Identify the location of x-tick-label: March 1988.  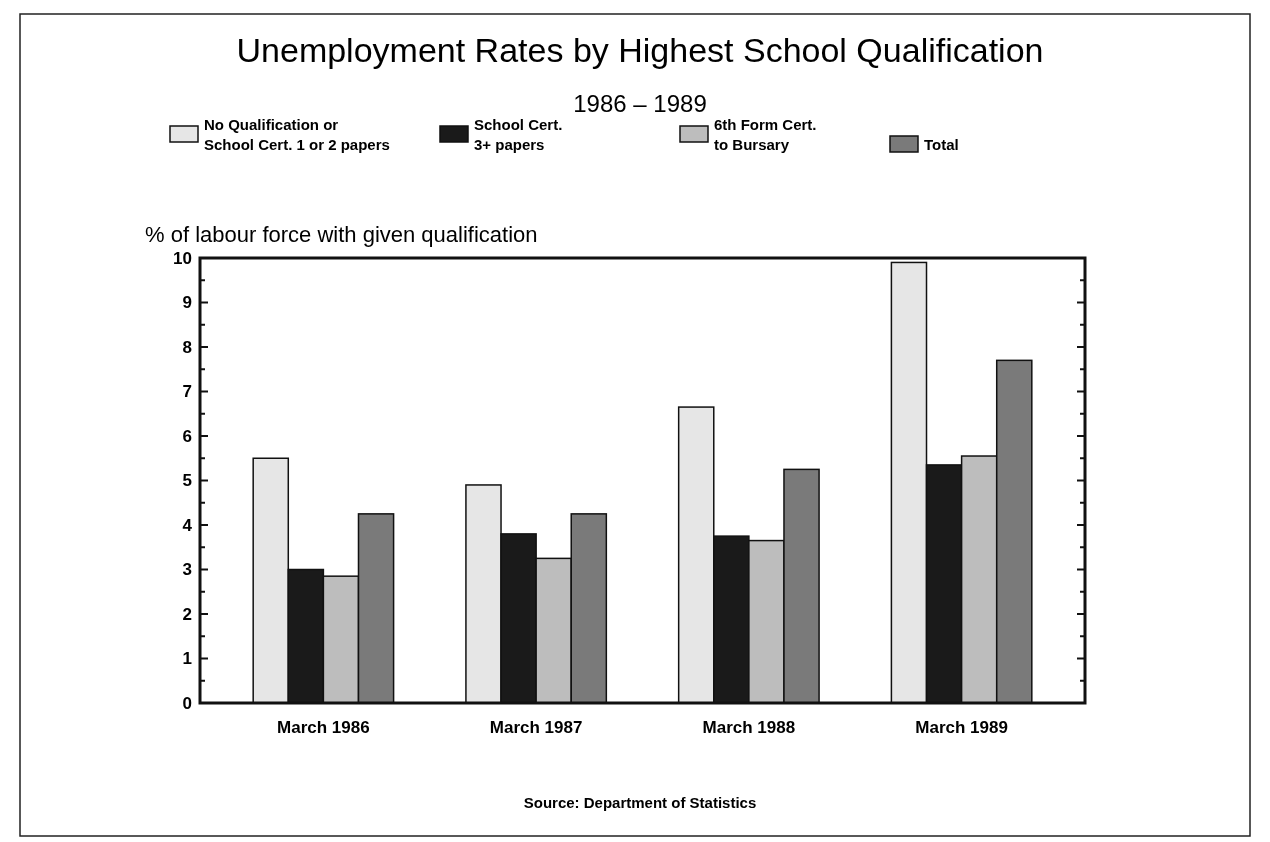
(749, 727).